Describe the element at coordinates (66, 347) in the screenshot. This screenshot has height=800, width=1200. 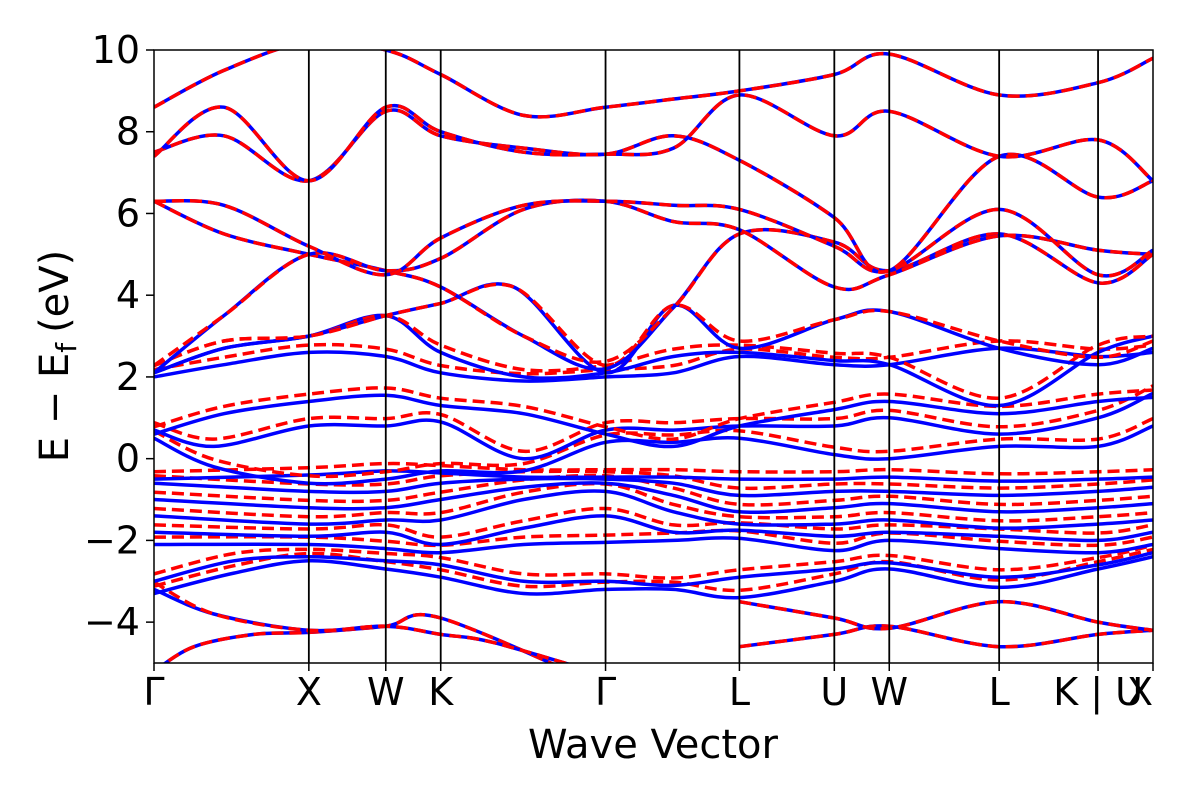
I see `y-axis-label-subscript: f` at that location.